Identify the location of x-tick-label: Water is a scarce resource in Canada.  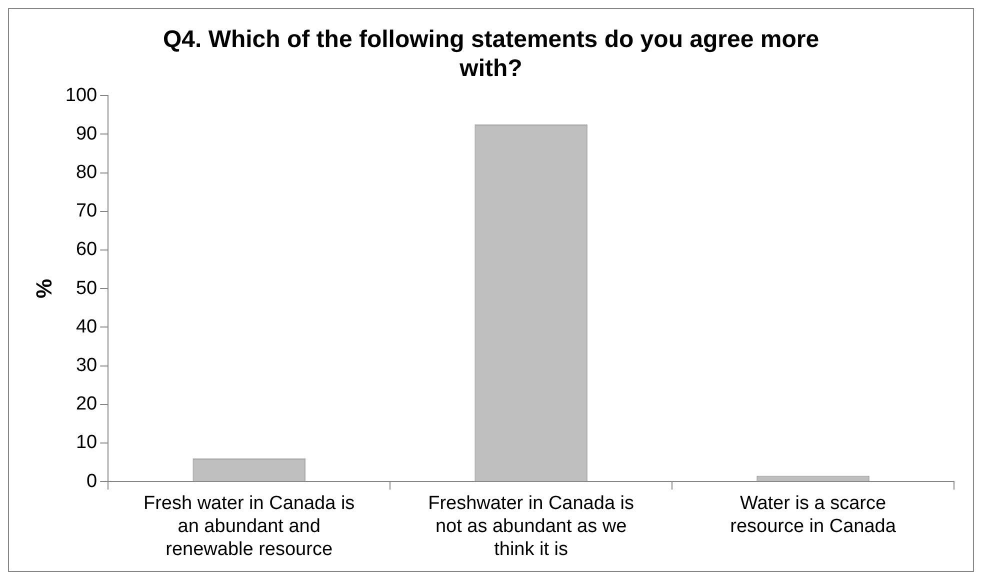
(813, 515).